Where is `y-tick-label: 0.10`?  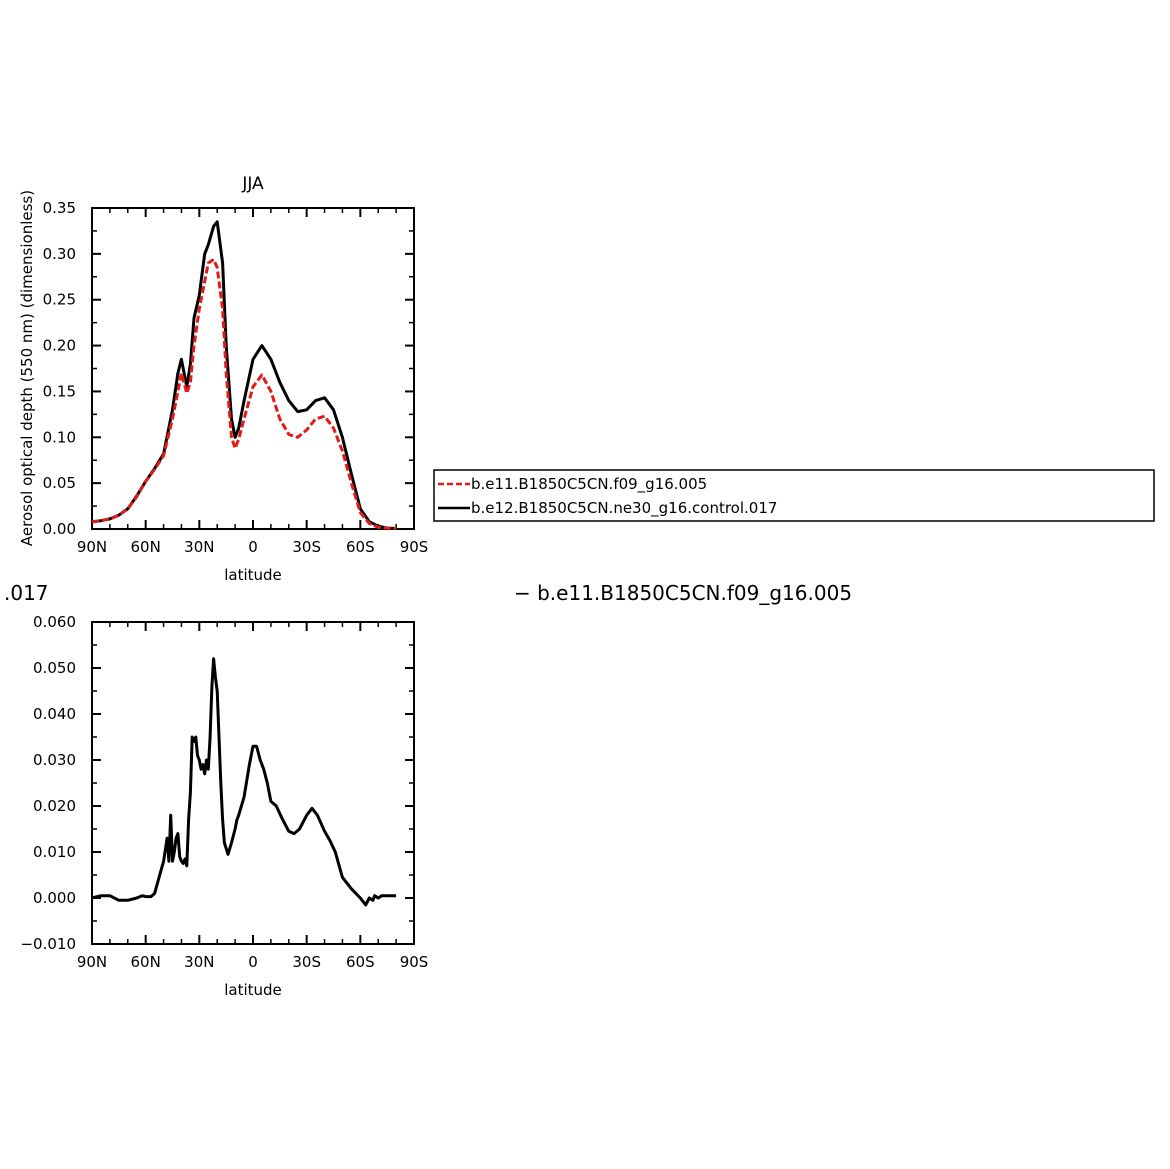
y-tick-label: 0.10 is located at coordinates (59, 437).